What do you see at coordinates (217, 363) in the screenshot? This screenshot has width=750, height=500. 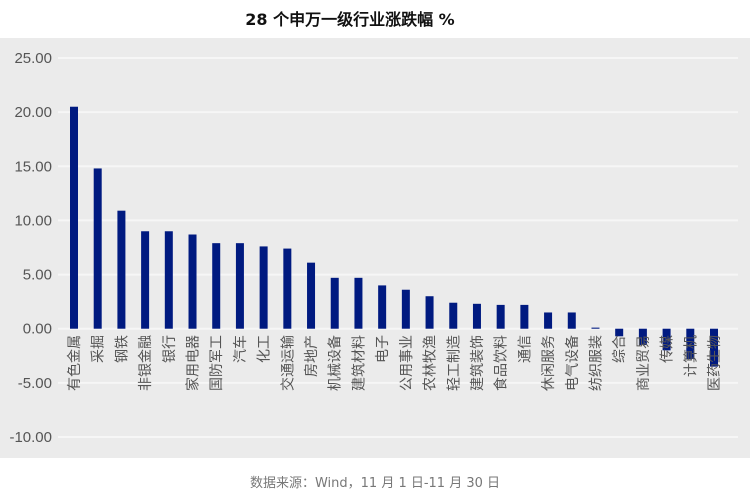 I see `x-tick-label: 国防军工` at bounding box center [217, 363].